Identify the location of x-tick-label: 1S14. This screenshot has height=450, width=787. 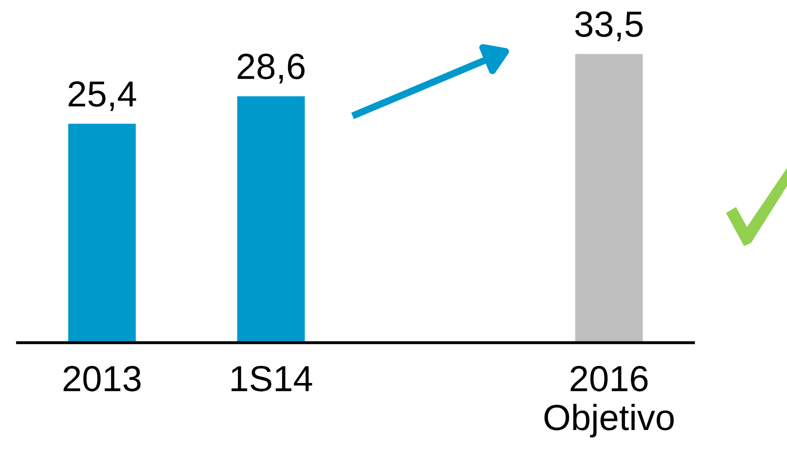
(272, 379).